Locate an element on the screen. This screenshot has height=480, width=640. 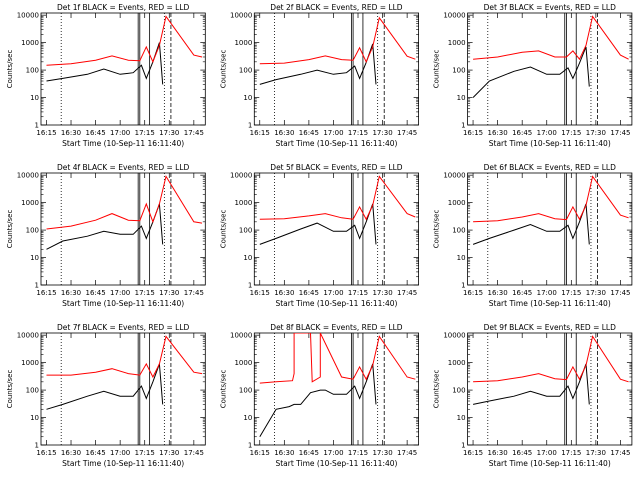
chart-title: Det 7f BLACK = Events, RED = LLD is located at coordinates (123, 327).